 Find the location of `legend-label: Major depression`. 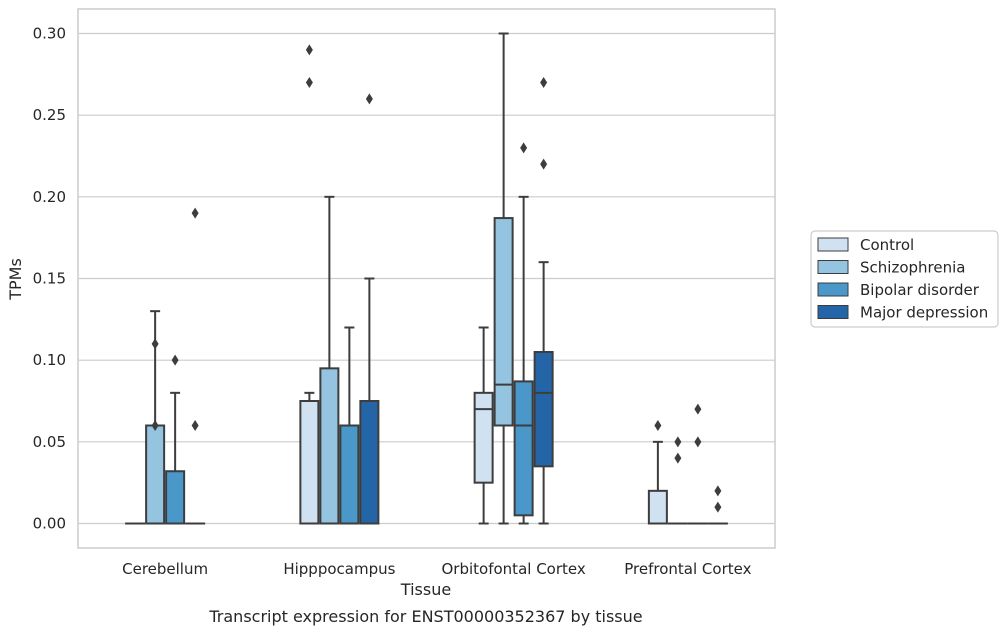

legend-label: Major depression is located at coordinates (924, 313).